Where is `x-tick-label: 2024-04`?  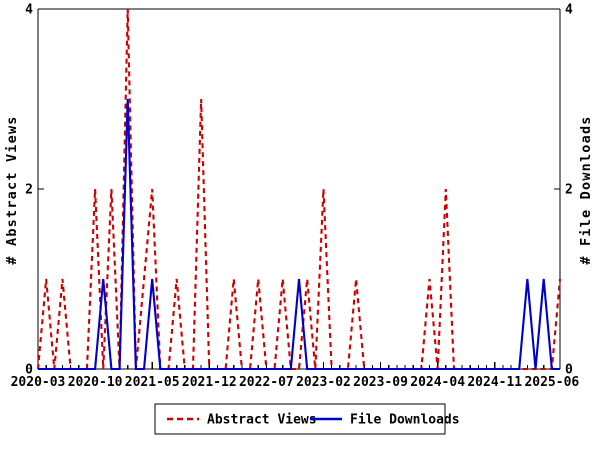 x-tick-label: 2024-04 is located at coordinates (437, 382).